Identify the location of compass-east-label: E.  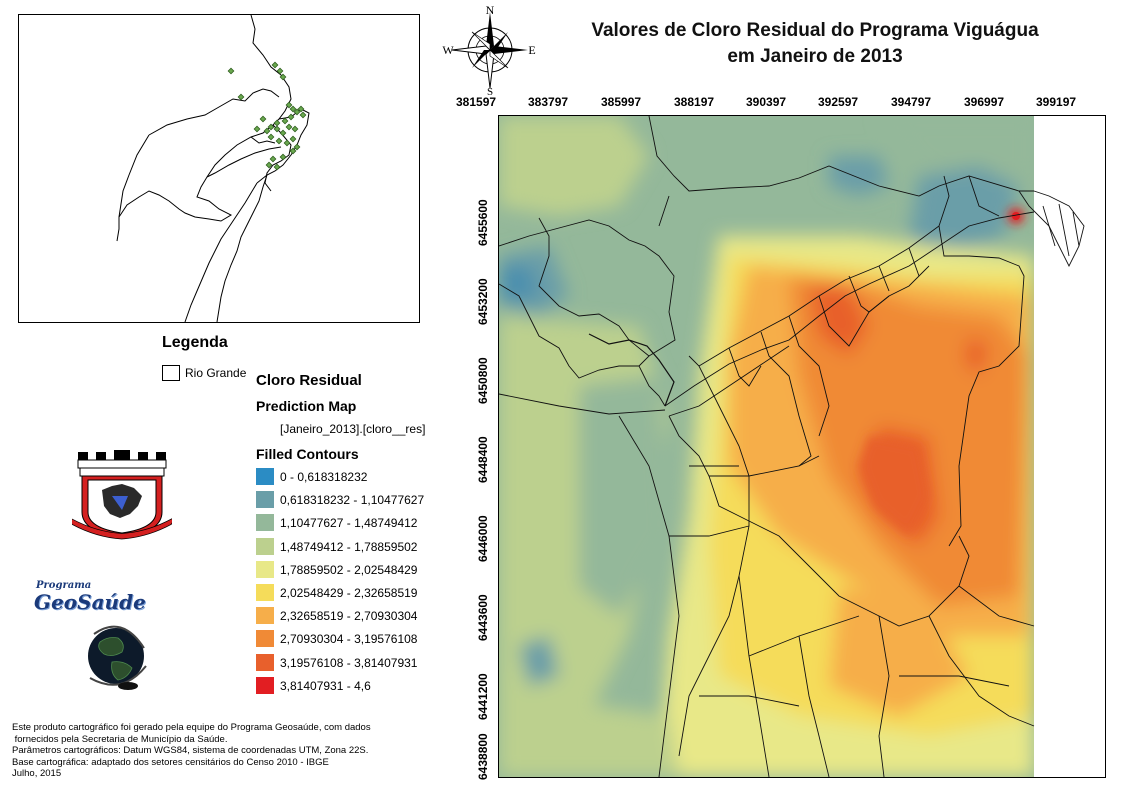
(531, 50).